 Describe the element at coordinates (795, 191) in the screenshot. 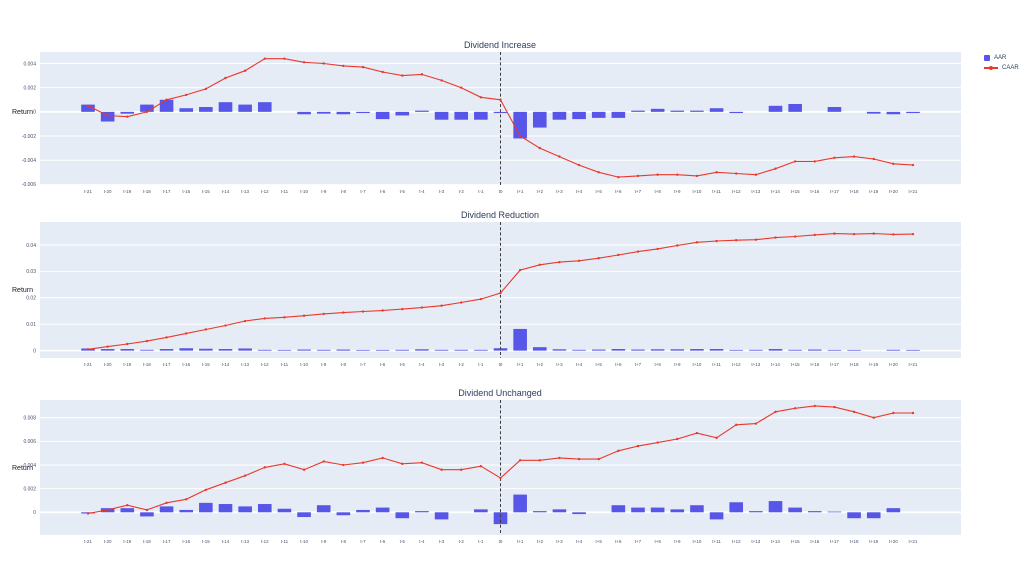

I see `x-tick-label: t+15` at that location.